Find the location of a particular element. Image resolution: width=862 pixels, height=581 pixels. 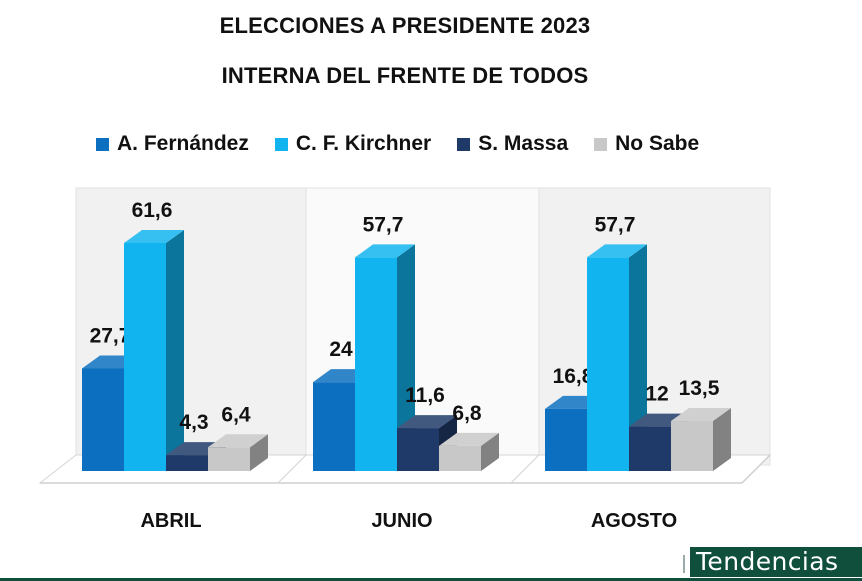

data-label-agosto-1: 57,7 is located at coordinates (615, 224).